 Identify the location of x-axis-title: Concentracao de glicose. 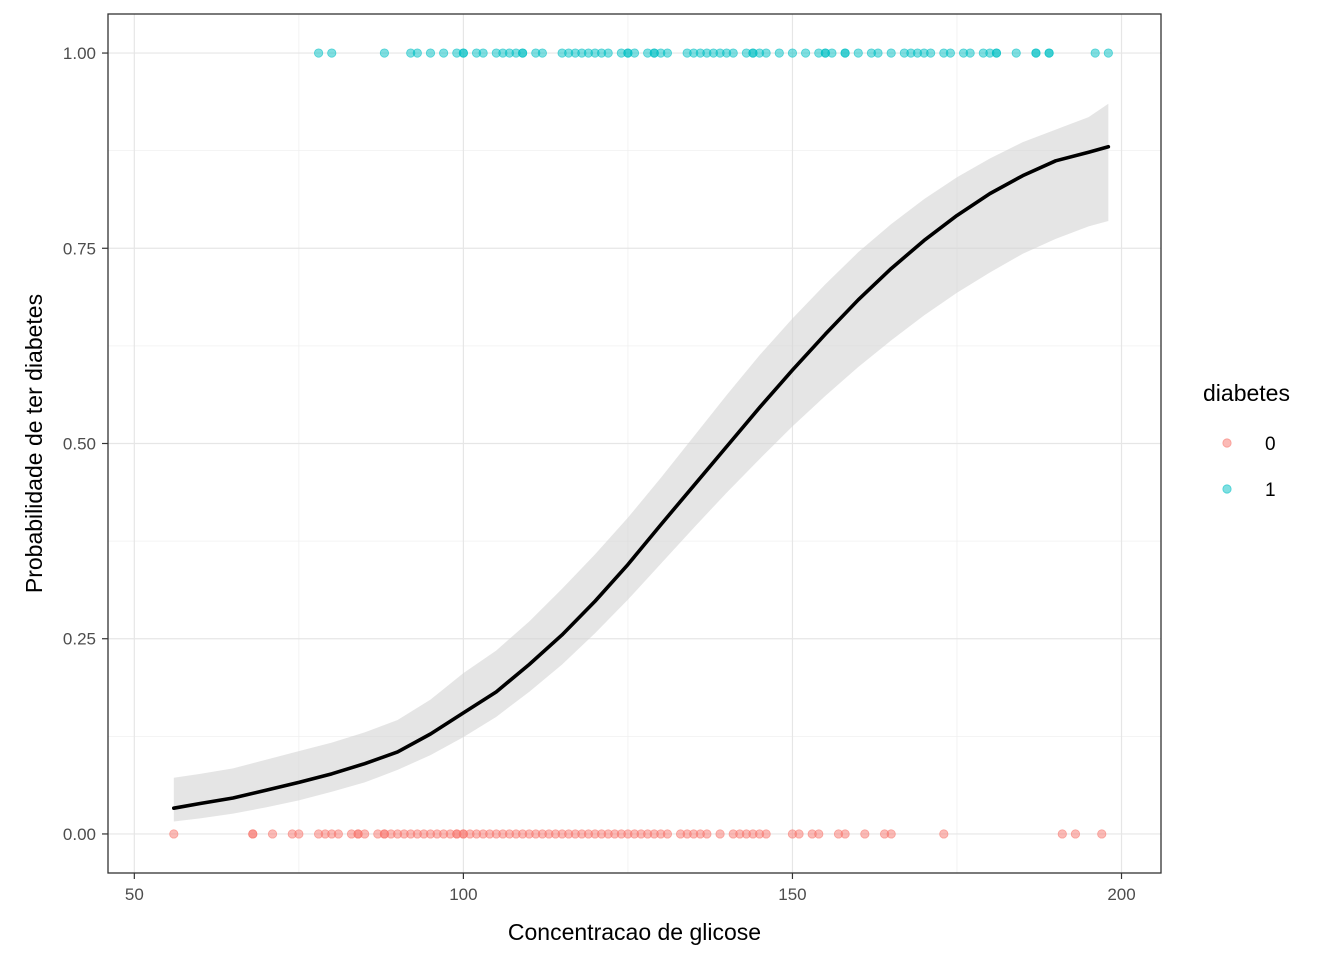
(634, 932).